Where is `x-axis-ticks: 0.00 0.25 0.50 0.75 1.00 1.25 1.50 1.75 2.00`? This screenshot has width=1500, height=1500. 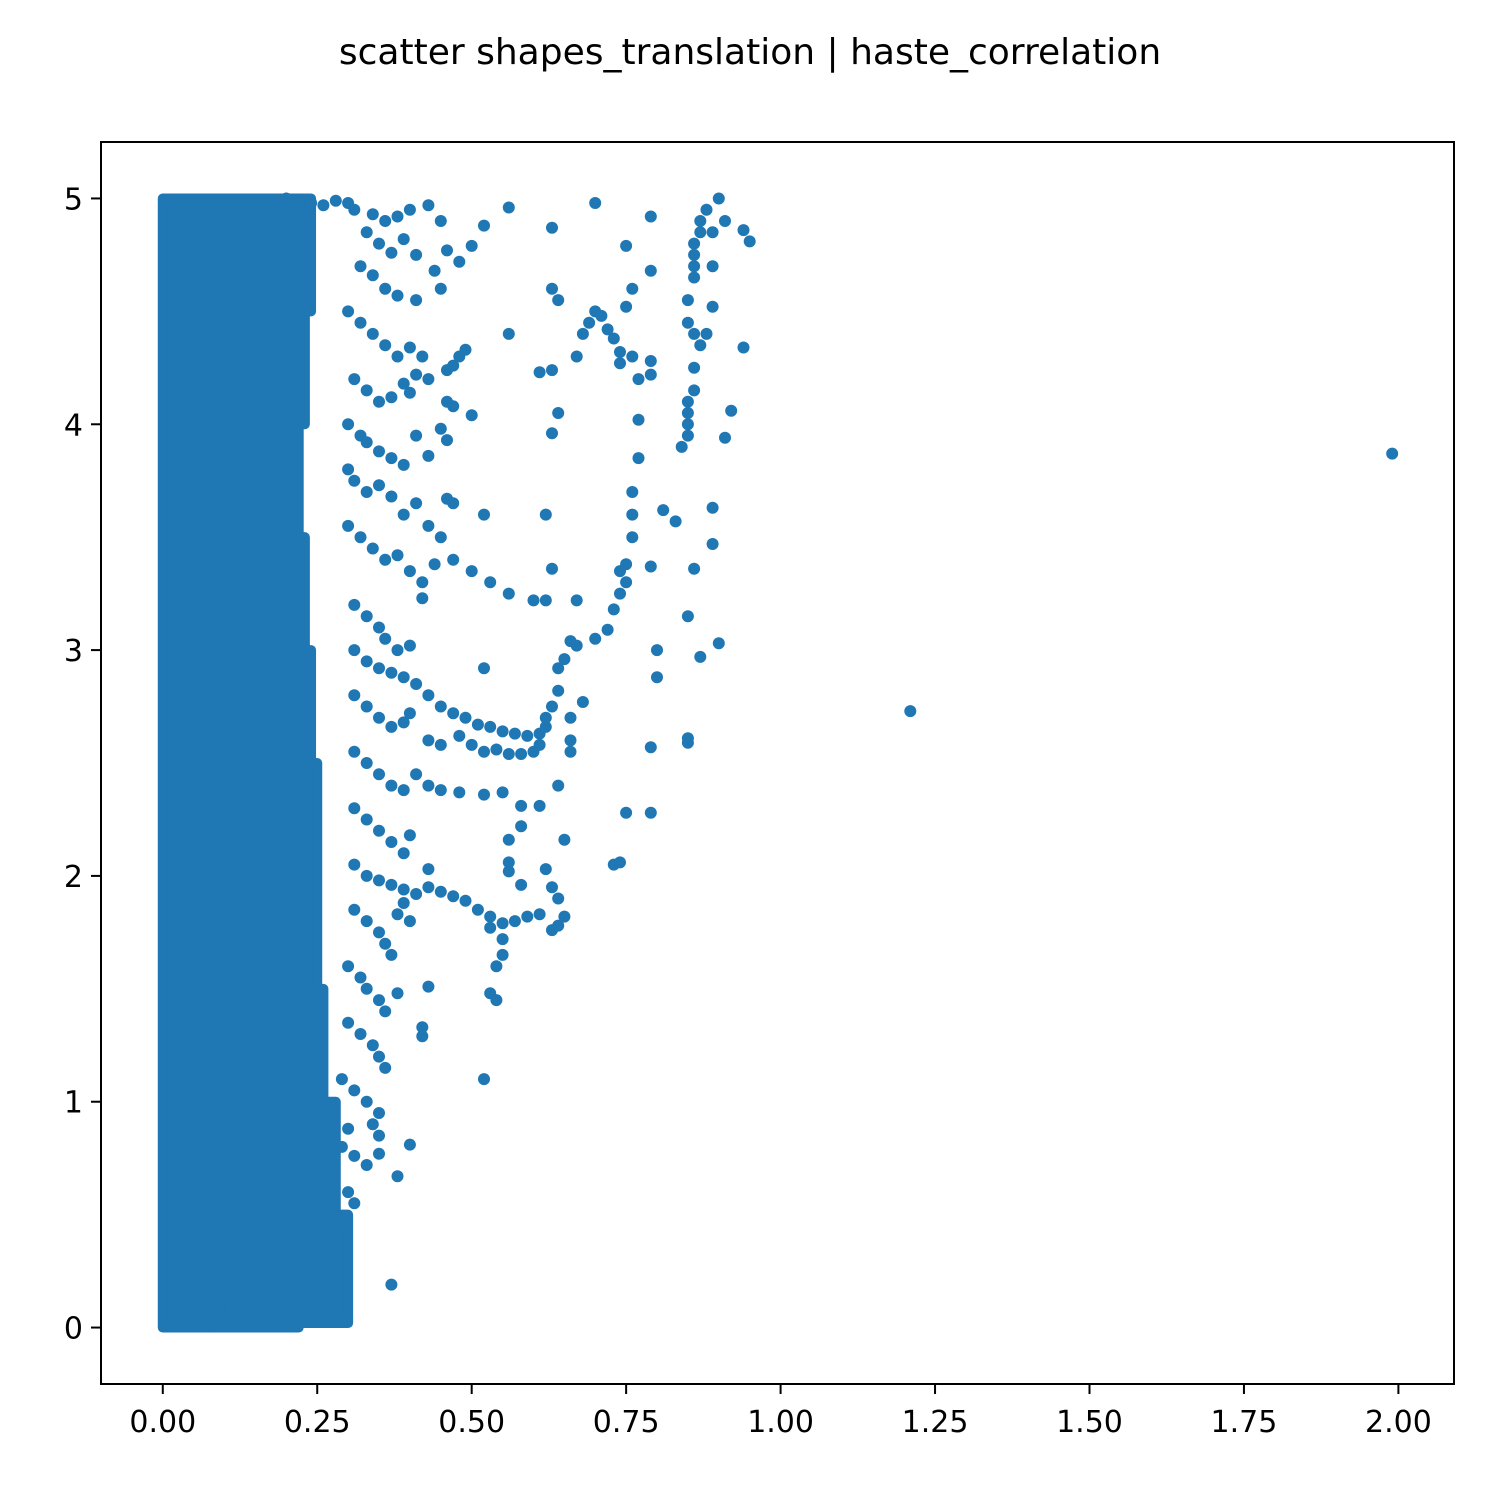
x-axis-ticks: 0.00 0.25 0.50 0.75 1.00 1.25 1.50 1.75 2.00 is located at coordinates (780, 1412).